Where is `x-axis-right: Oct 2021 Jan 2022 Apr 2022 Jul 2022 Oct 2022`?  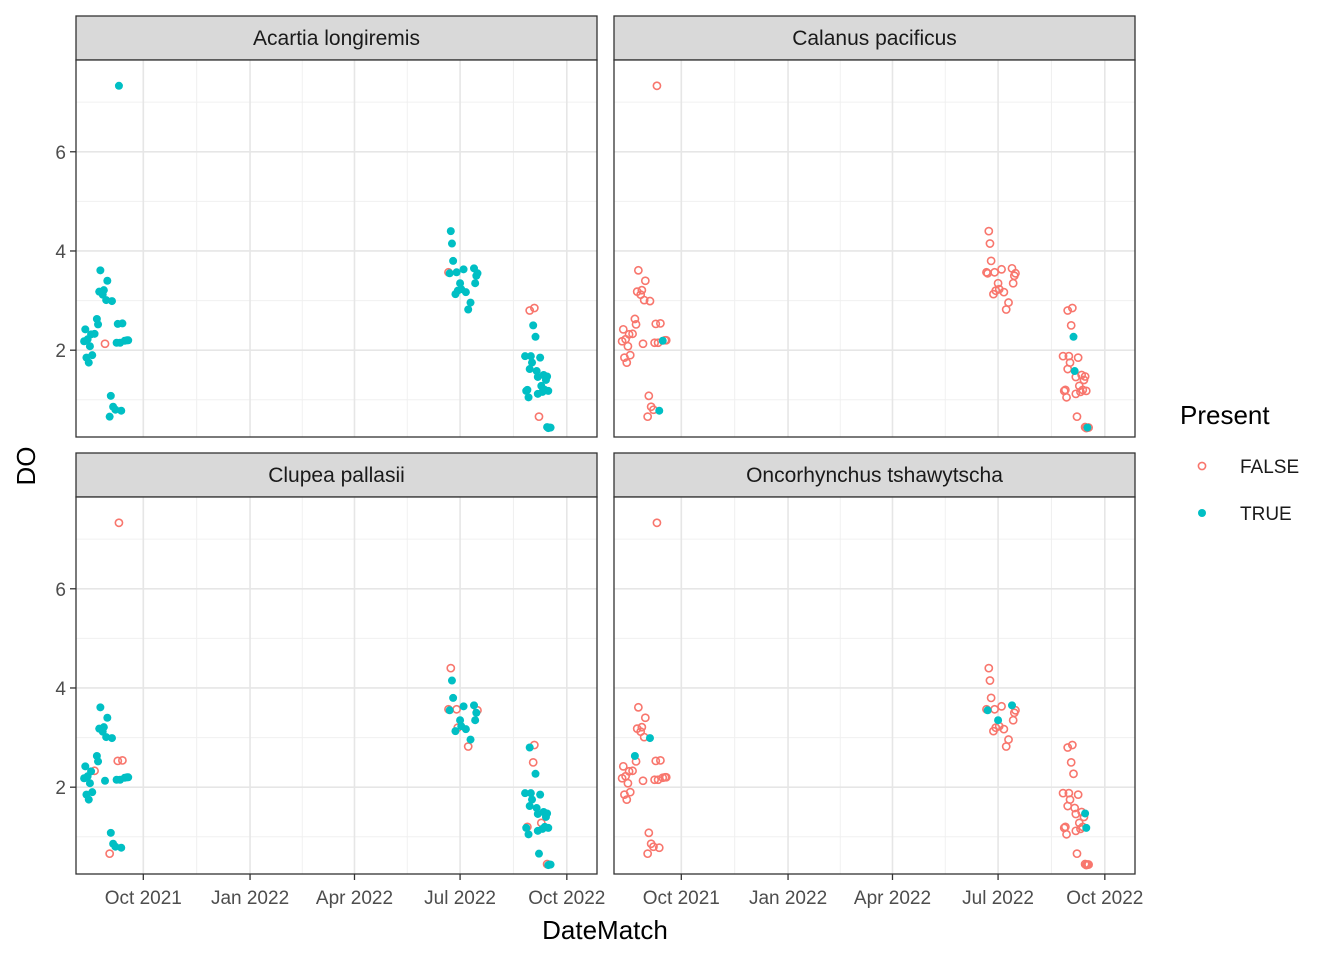
x-axis-right: Oct 2021 Jan 2022 Apr 2022 Jul 2022 Oct 2022 is located at coordinates (893, 891).